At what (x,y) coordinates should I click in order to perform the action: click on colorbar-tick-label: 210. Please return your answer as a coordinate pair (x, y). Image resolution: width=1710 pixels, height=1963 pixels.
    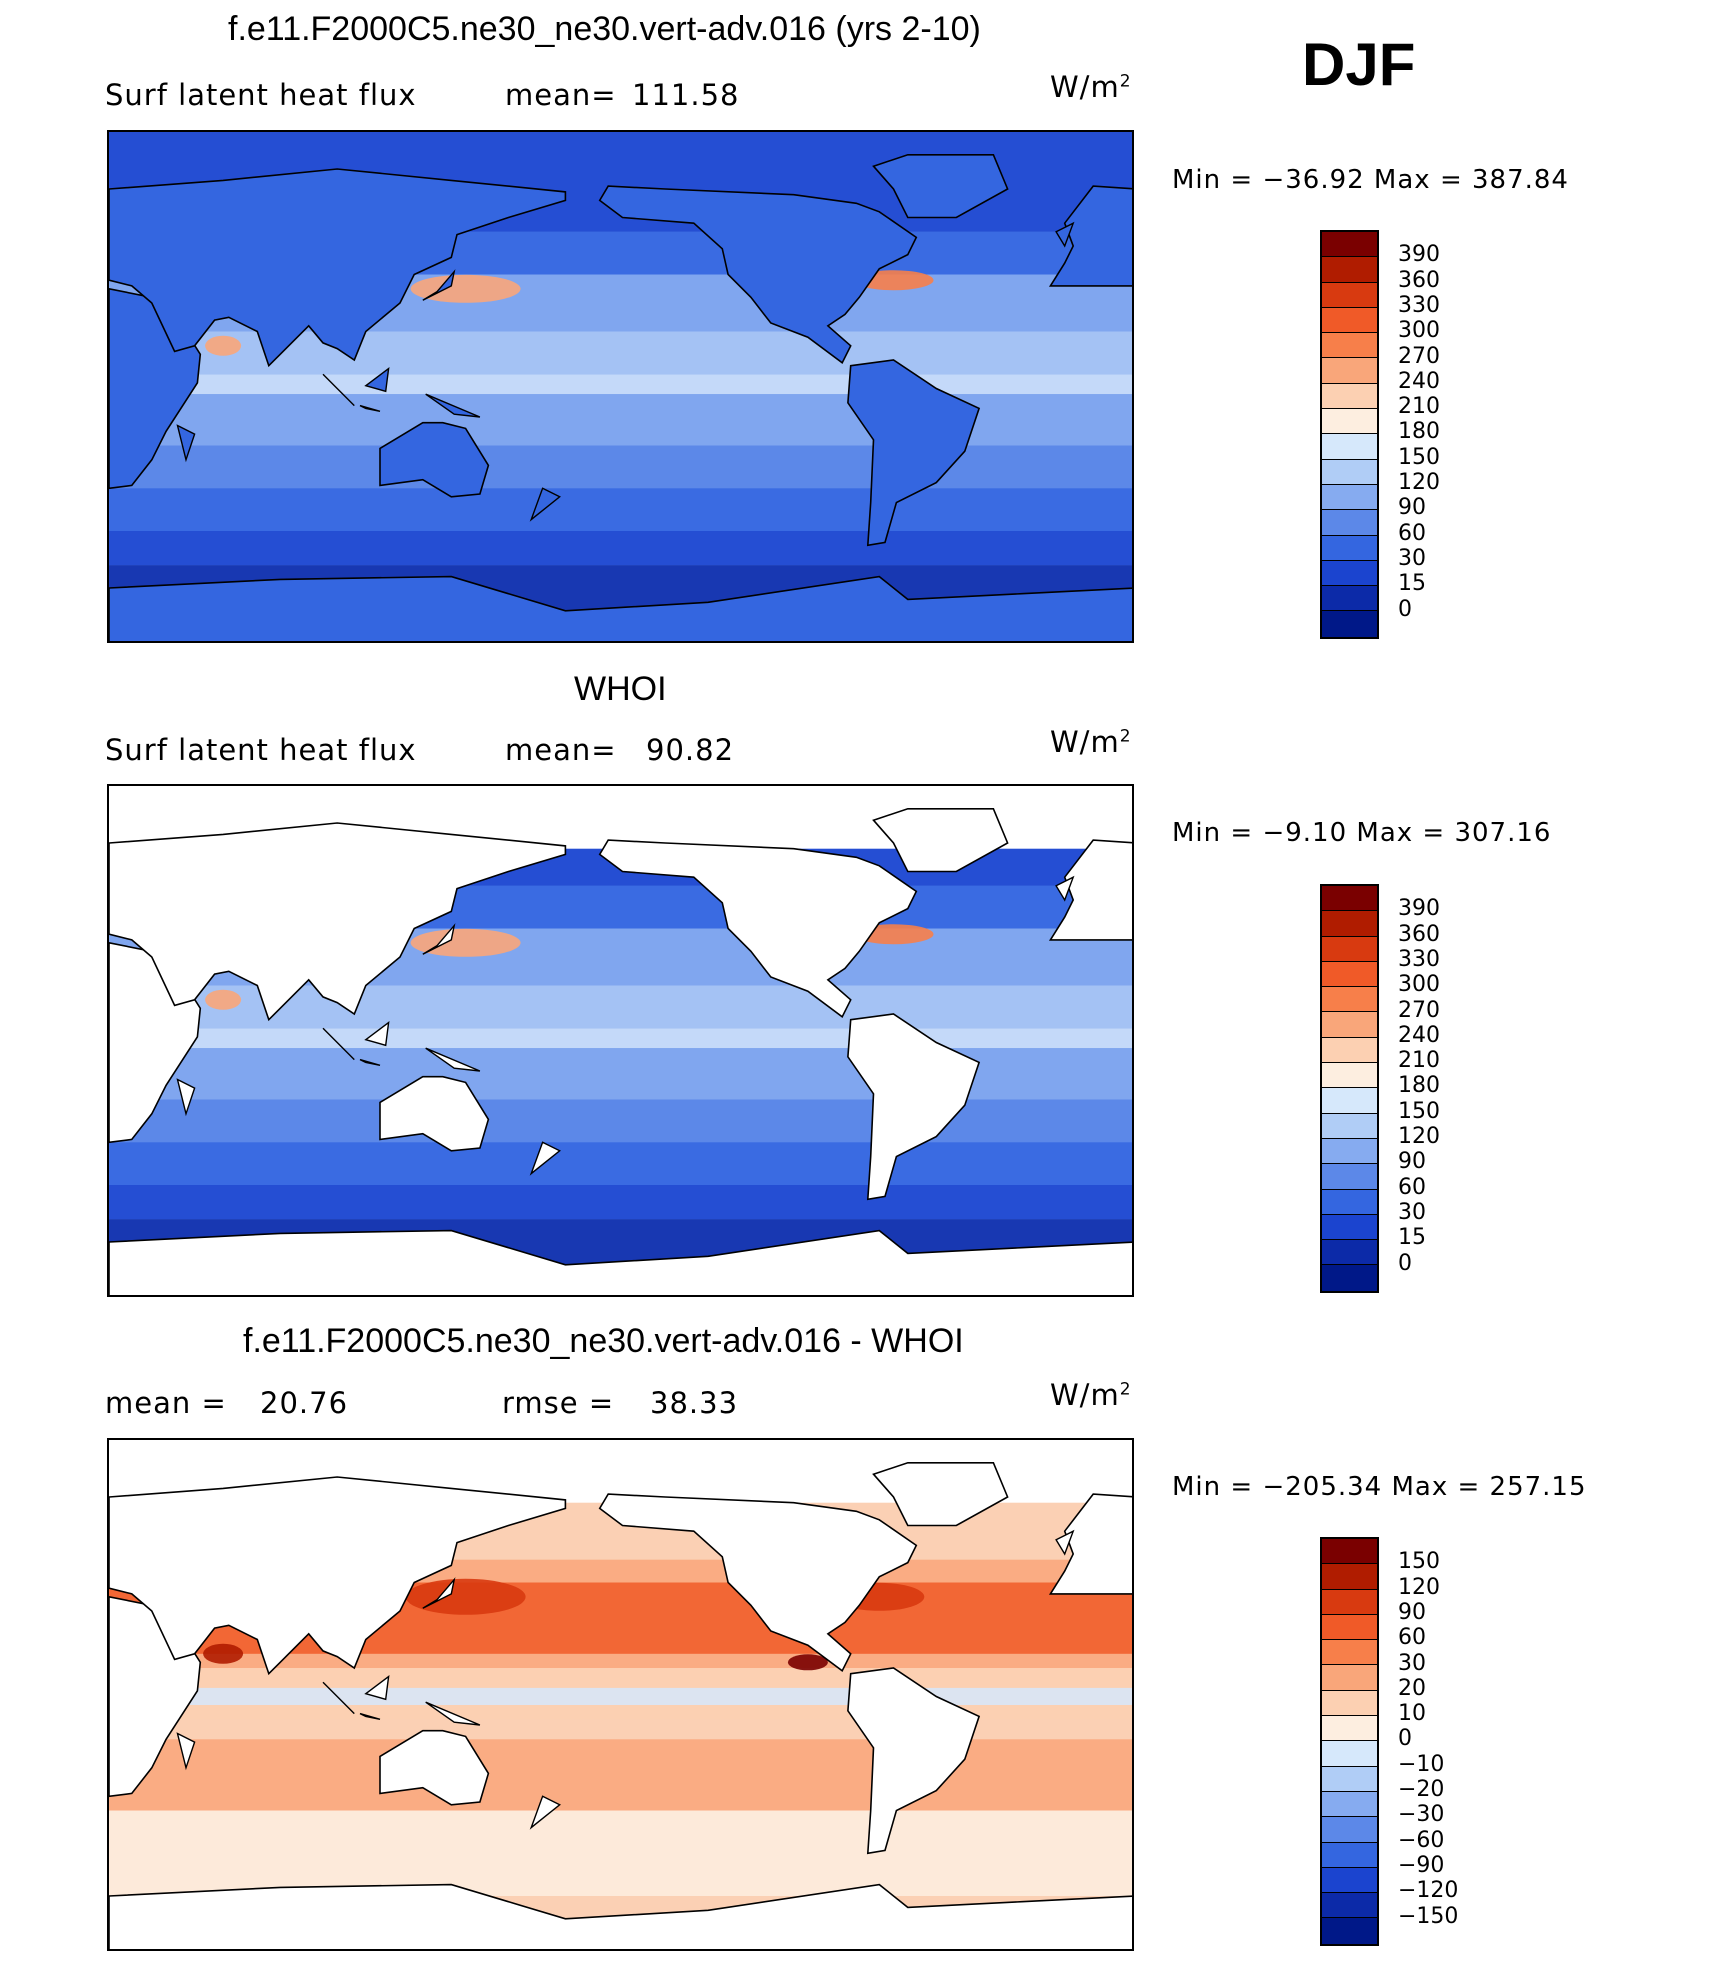
    Looking at the image, I should click on (1419, 407).